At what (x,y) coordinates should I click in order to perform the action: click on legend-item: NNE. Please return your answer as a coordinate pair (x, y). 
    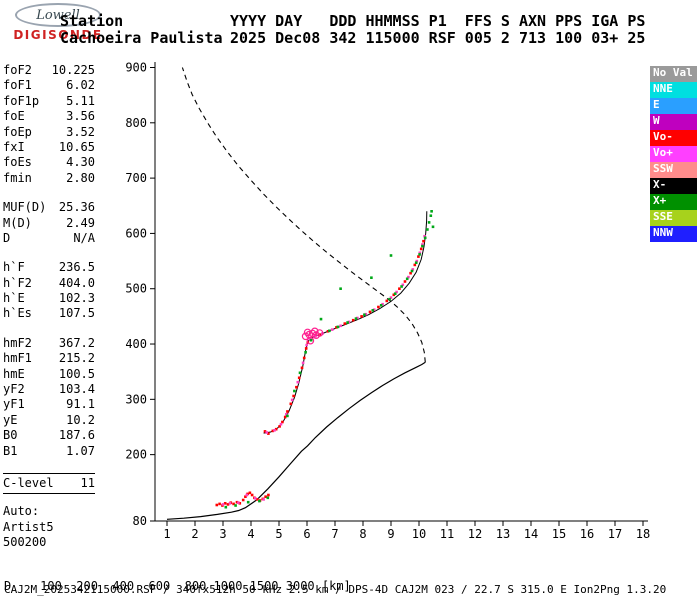
    Looking at the image, I should click on (673, 90).